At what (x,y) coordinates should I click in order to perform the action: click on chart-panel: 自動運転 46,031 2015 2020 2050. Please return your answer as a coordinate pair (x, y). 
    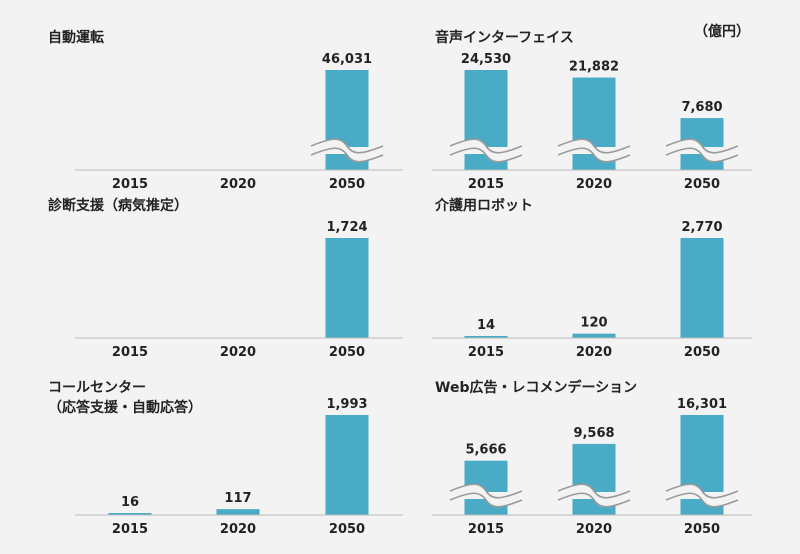
    Looking at the image, I should click on (225, 110).